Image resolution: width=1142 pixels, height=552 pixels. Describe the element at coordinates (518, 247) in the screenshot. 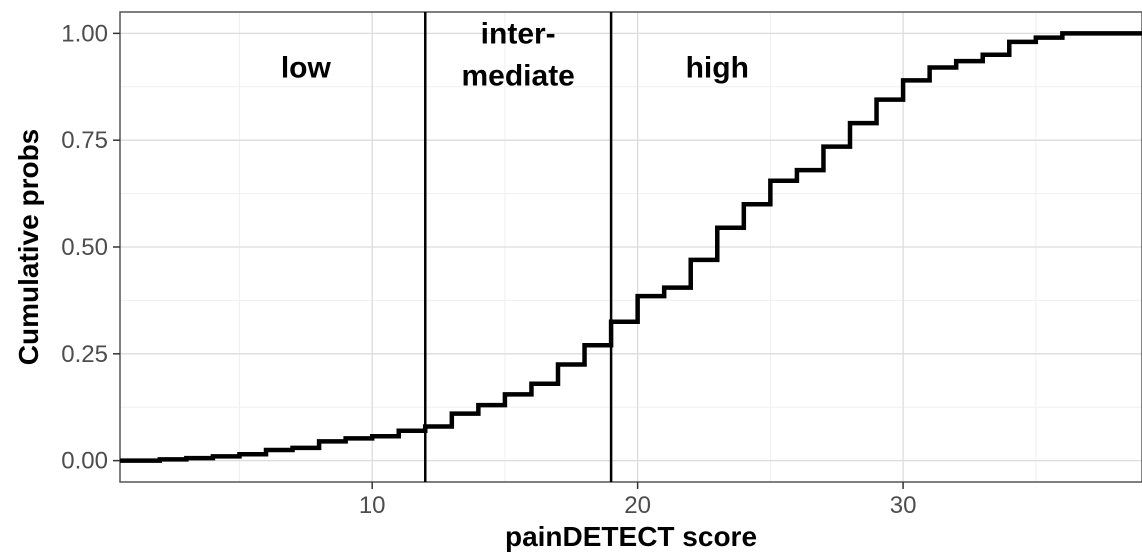

I see `cutoff-lines` at that location.